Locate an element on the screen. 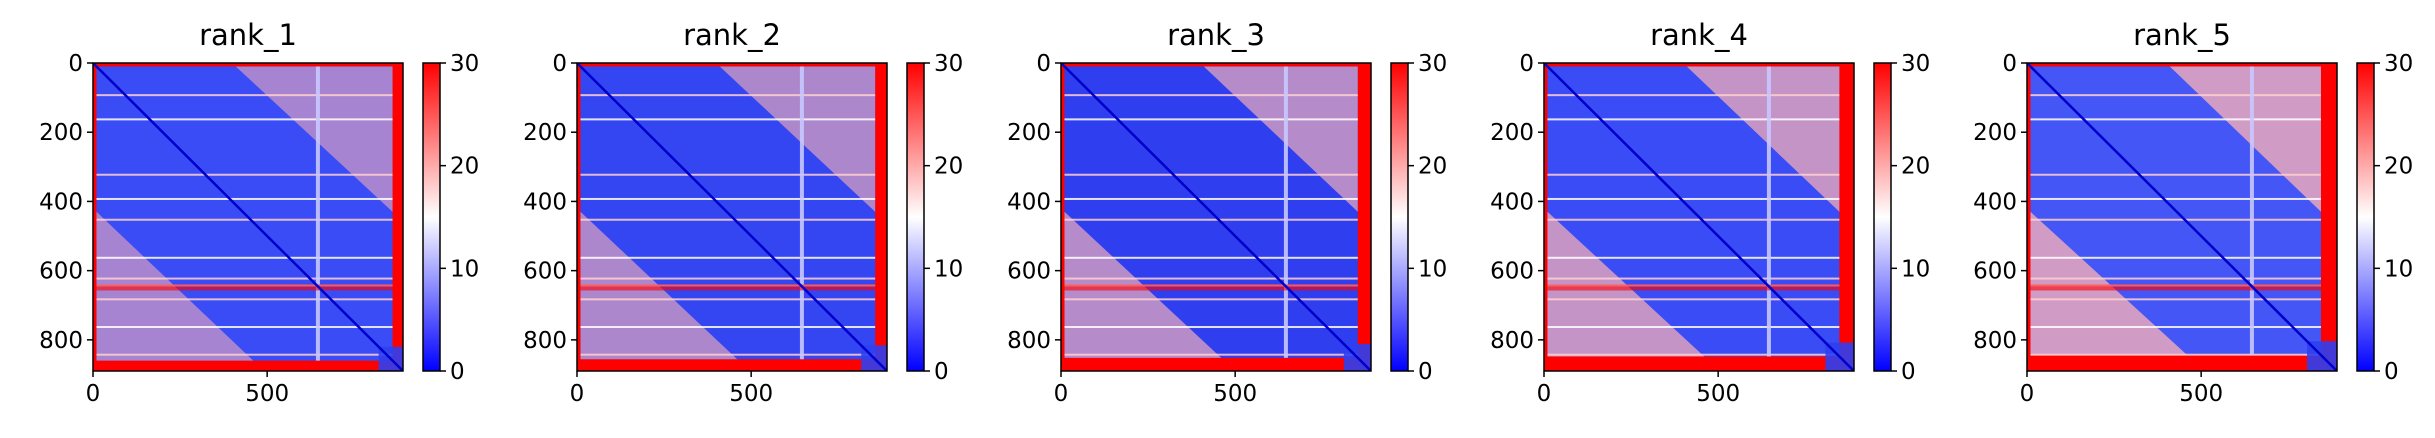 This screenshot has height=438, width=2435. panel-title: rank_2 is located at coordinates (732, 35).